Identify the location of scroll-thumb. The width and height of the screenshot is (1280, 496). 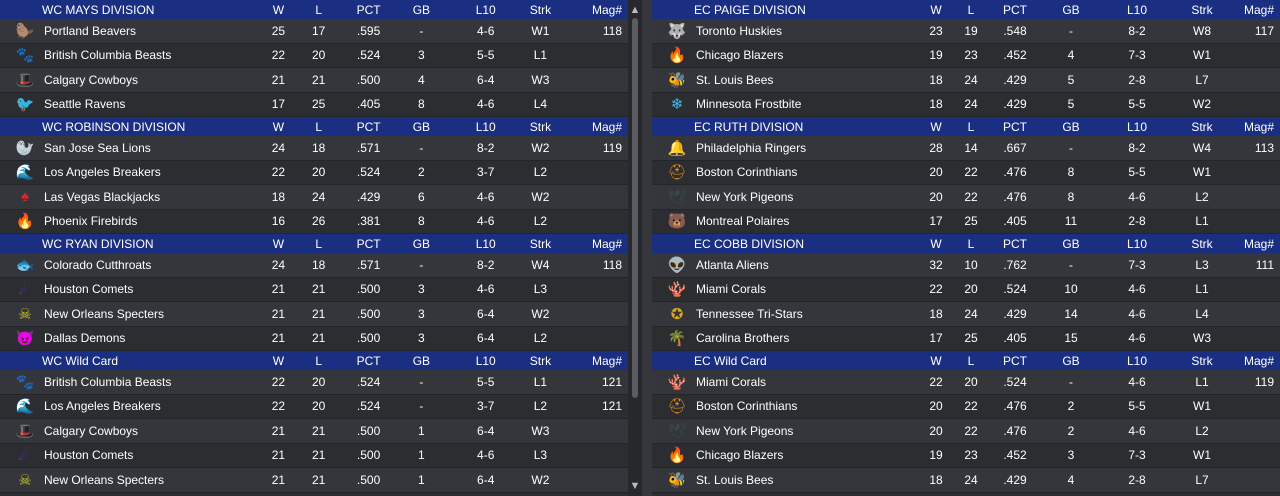
(635, 208).